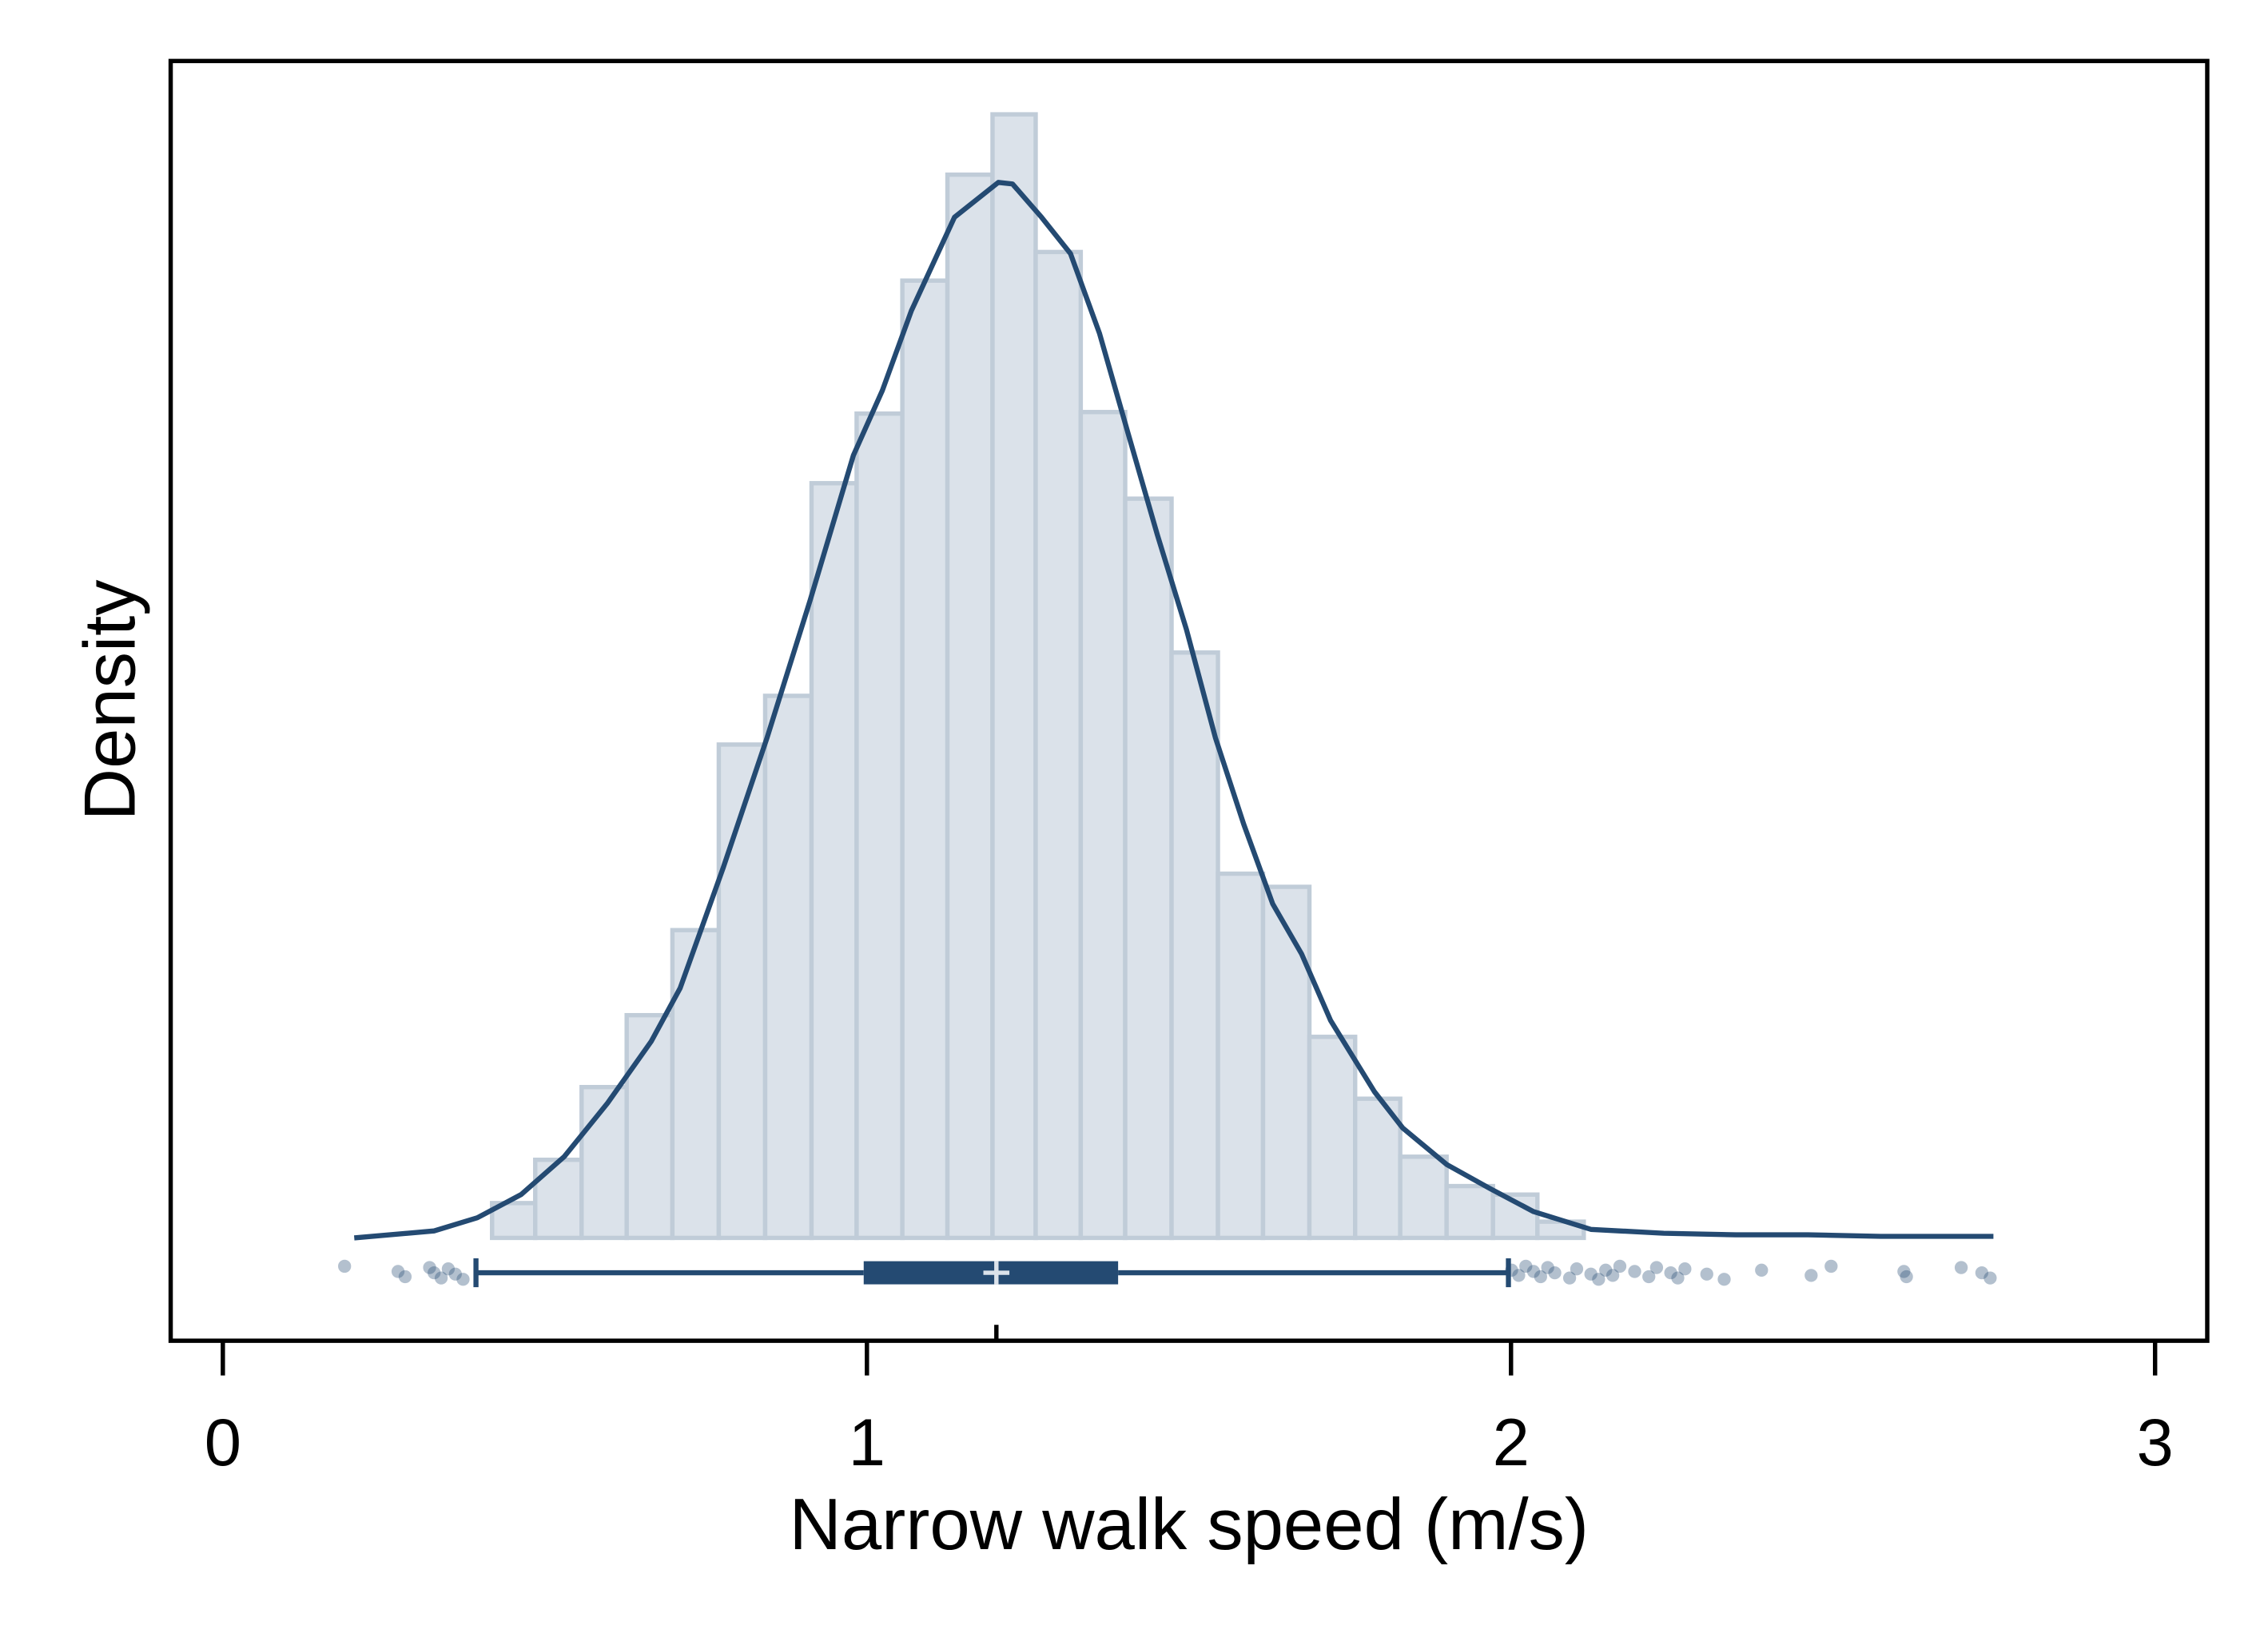 The image size is (2268, 1649). Describe the element at coordinates (1511, 1442) in the screenshot. I see `x-tick-label: 2` at that location.